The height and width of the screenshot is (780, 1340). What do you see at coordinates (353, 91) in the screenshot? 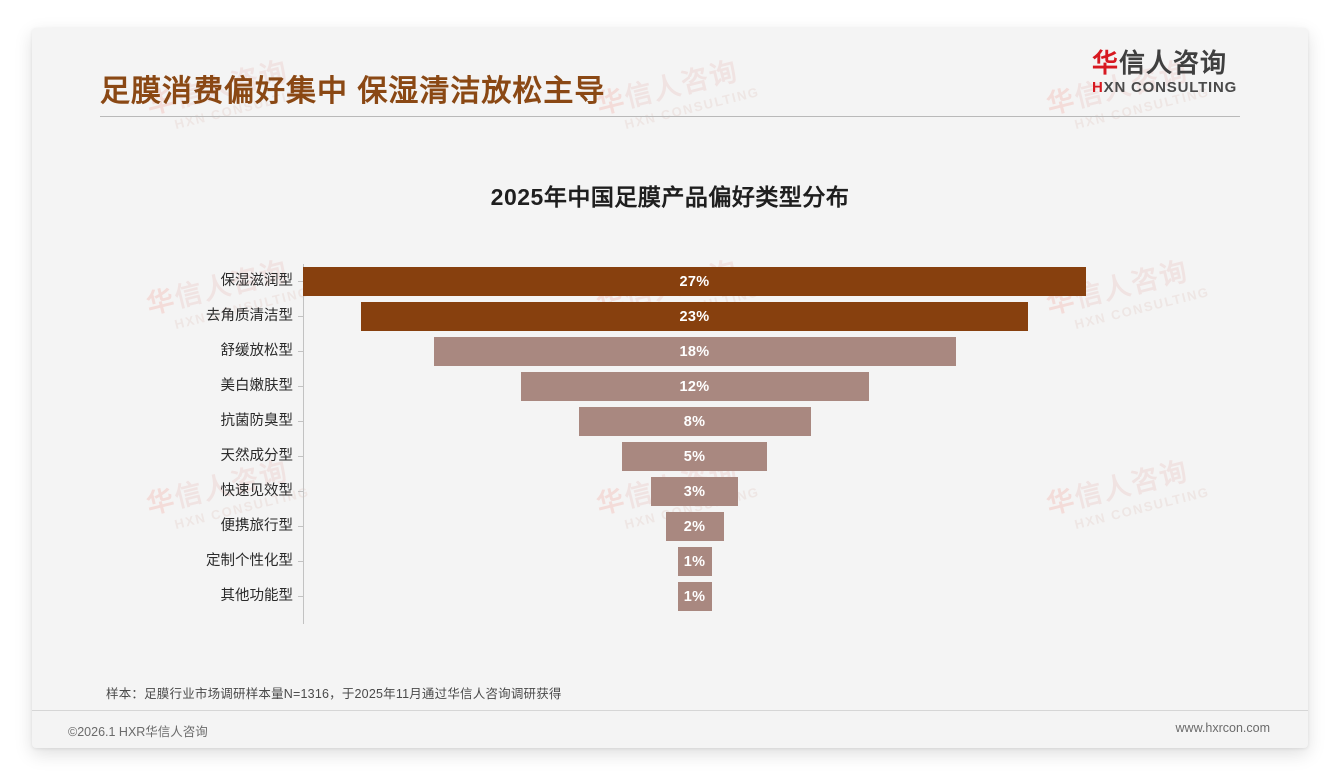
I see `page-title: 足膜消费偏好集中 保湿清洁放松主导` at bounding box center [353, 91].